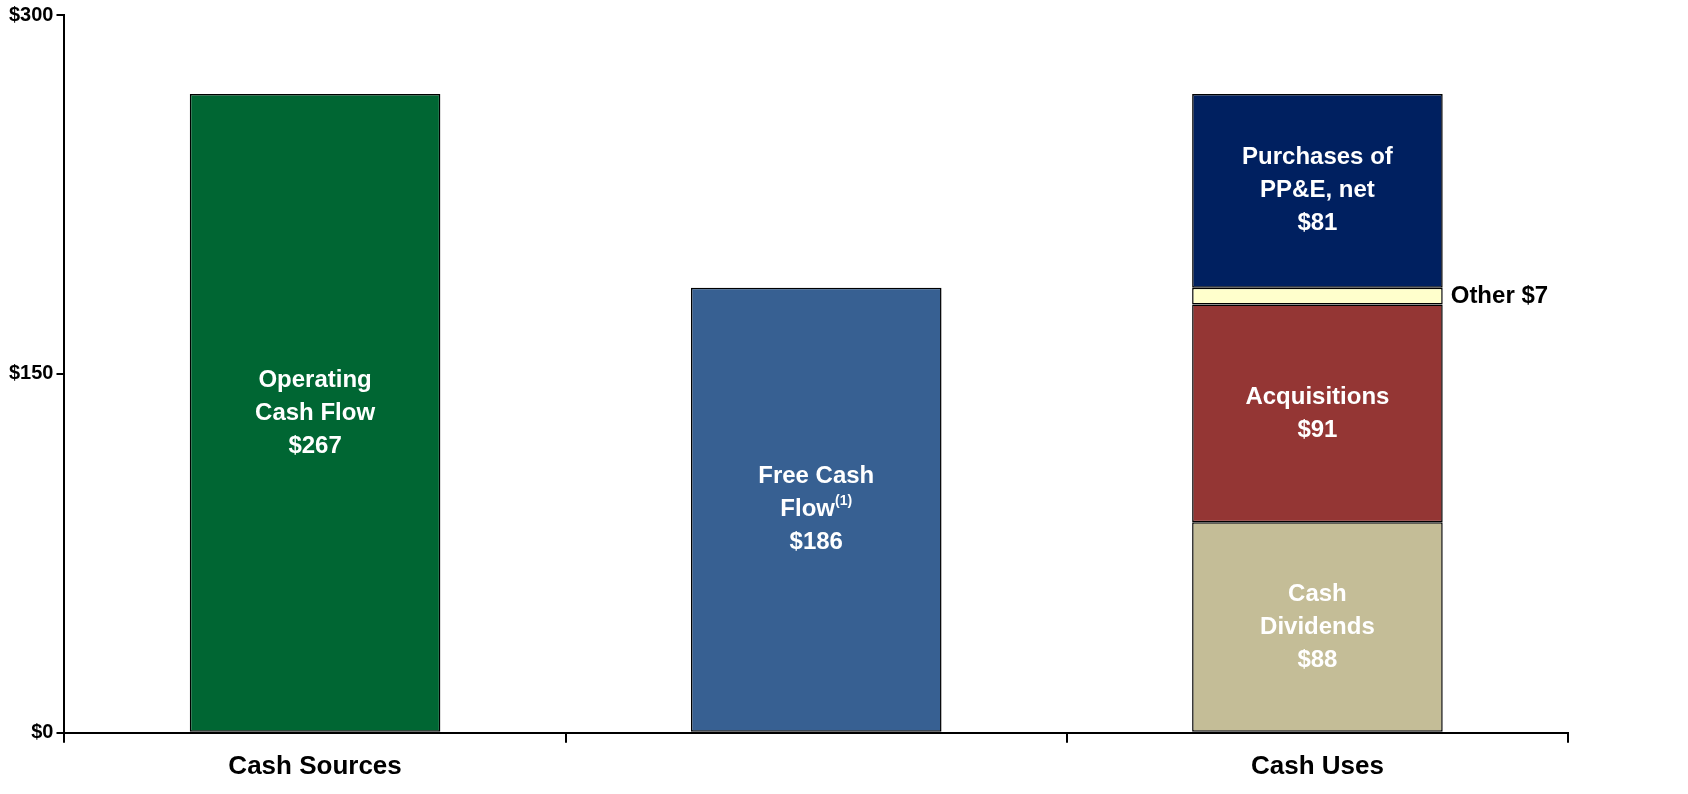 This screenshot has width=1688, height=794. I want to click on y-tick-label: $300, so click(31, 13).